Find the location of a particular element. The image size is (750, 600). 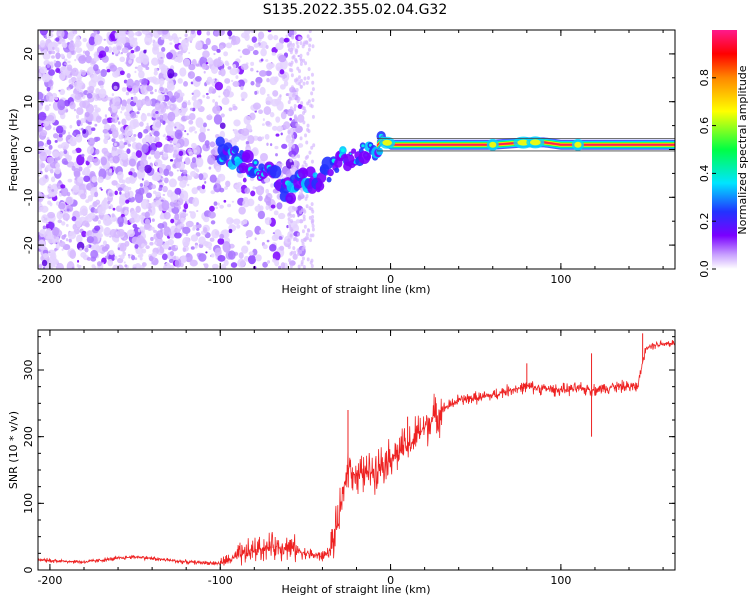

ridge-core is located at coordinates (342, 150).